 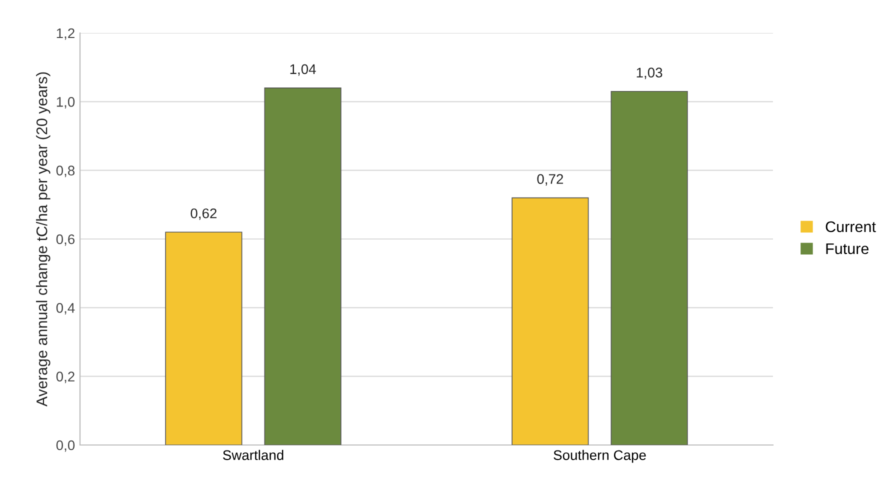 I want to click on data-label: 1,04, so click(x=303, y=70).